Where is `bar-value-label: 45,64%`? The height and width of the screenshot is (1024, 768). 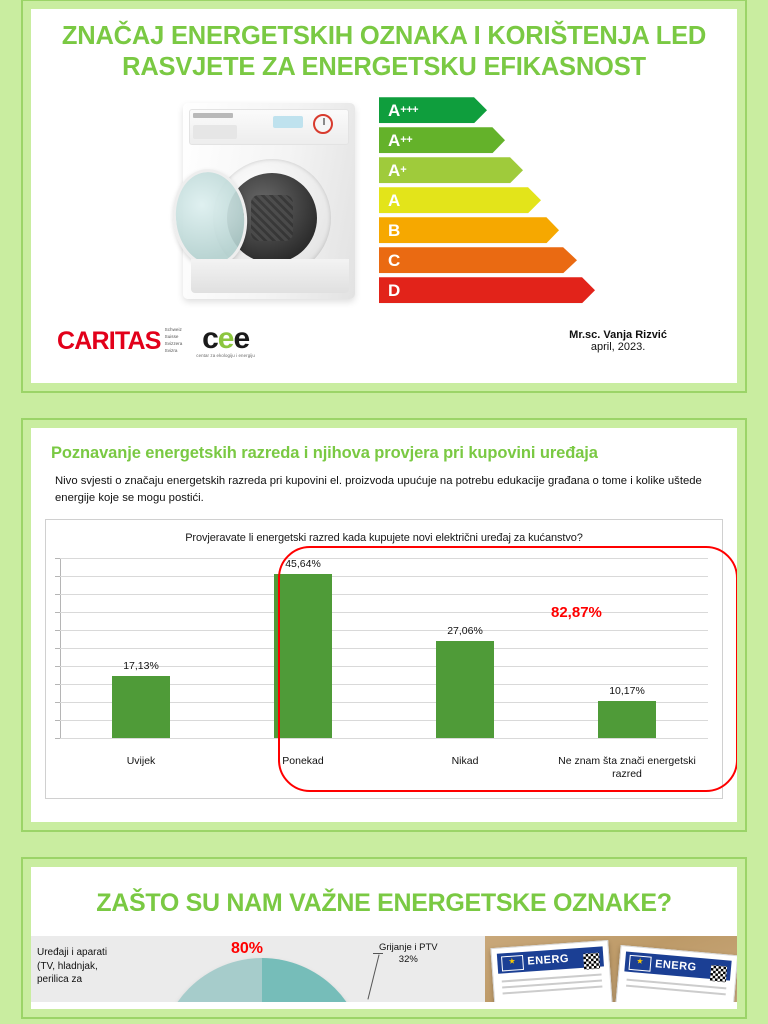
bar-value-label: 45,64% is located at coordinates (303, 563).